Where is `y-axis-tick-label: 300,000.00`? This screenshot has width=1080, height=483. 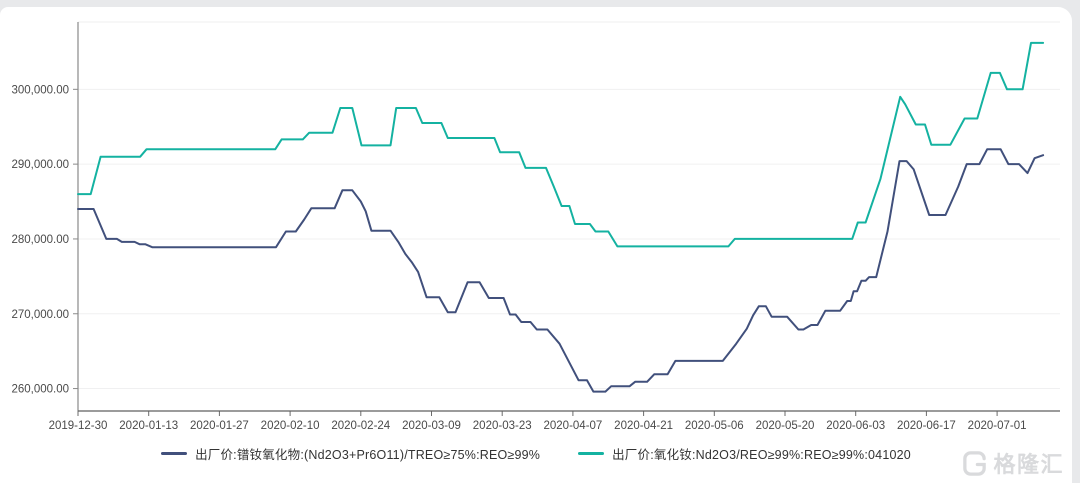 y-axis-tick-label: 300,000.00 is located at coordinates (40, 90).